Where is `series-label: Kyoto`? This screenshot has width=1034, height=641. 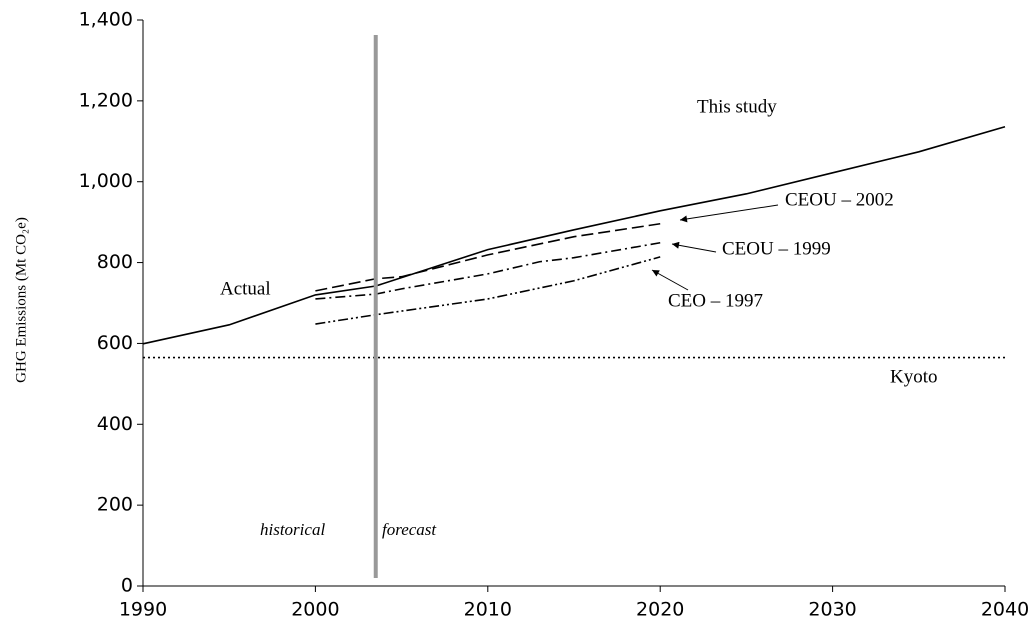
series-label: Kyoto is located at coordinates (914, 376).